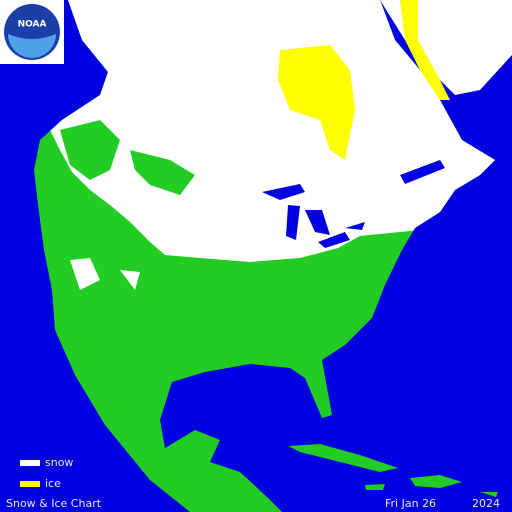 This screenshot has width=512, height=512. What do you see at coordinates (105, 274) in the screenshot?
I see `snow-patch` at bounding box center [105, 274].